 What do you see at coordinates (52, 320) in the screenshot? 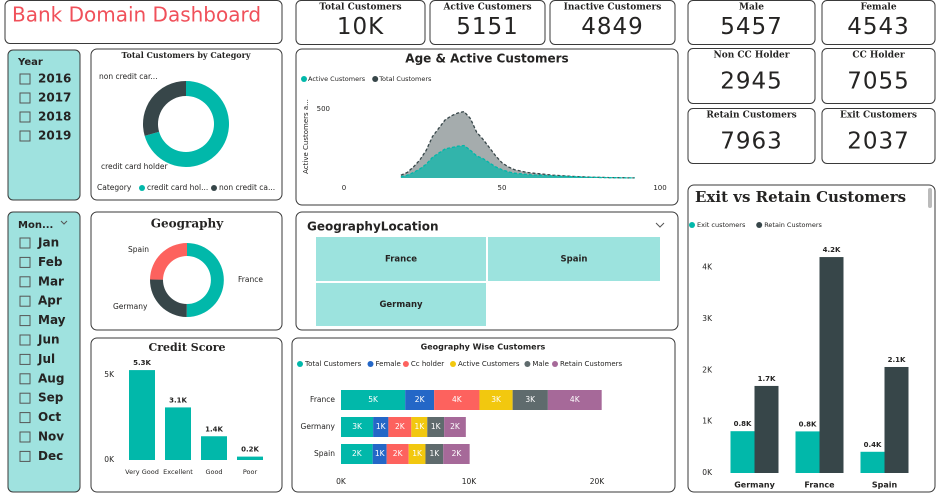
I see `slicer-item: May` at bounding box center [52, 320].